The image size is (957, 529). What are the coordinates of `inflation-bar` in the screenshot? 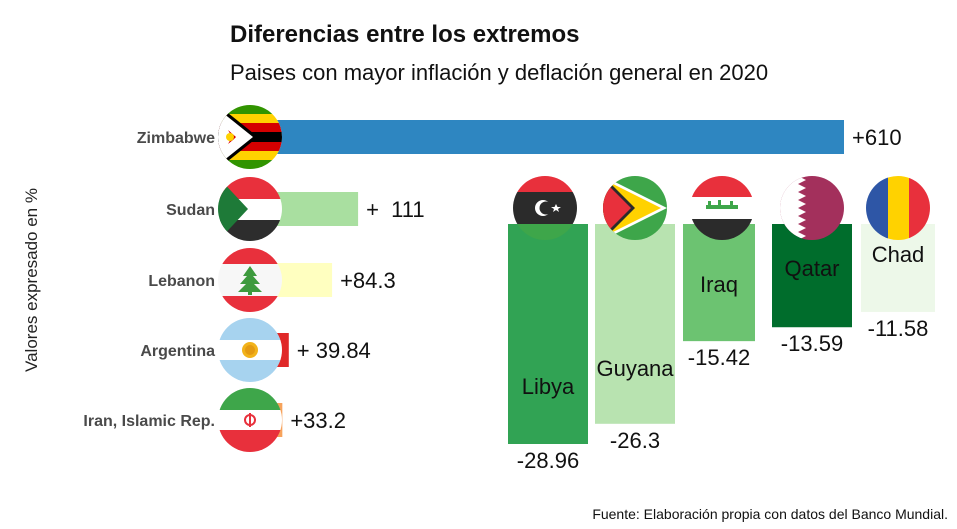 It's located at (547, 137).